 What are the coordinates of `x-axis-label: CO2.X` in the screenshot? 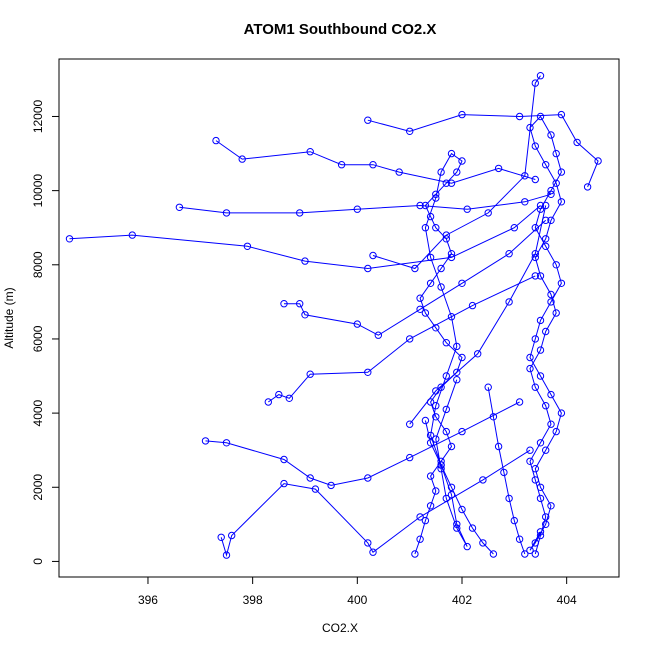 It's located at (340, 628).